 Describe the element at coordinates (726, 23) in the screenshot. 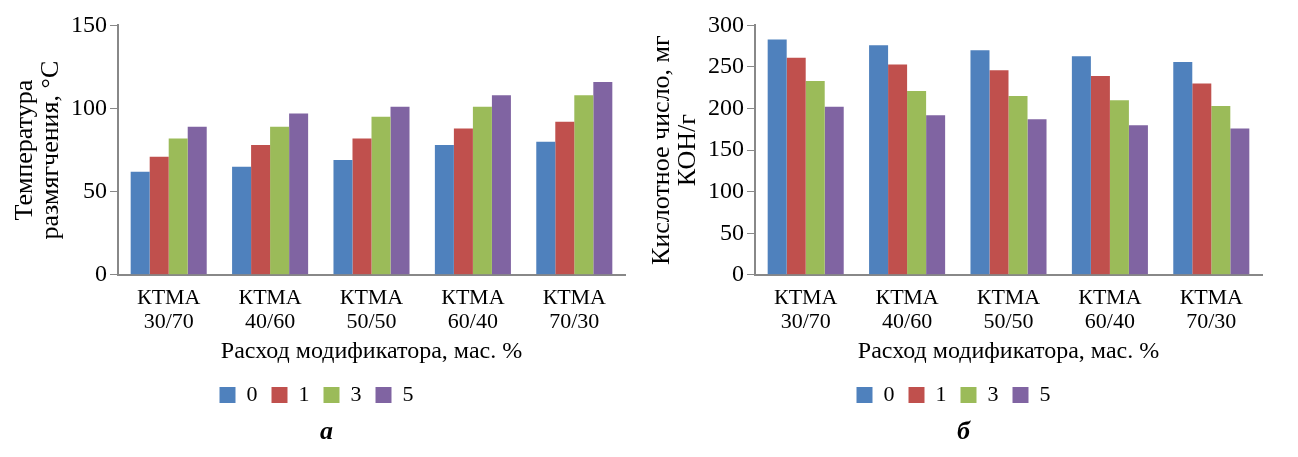

I see `y-tick-label: 300` at that location.